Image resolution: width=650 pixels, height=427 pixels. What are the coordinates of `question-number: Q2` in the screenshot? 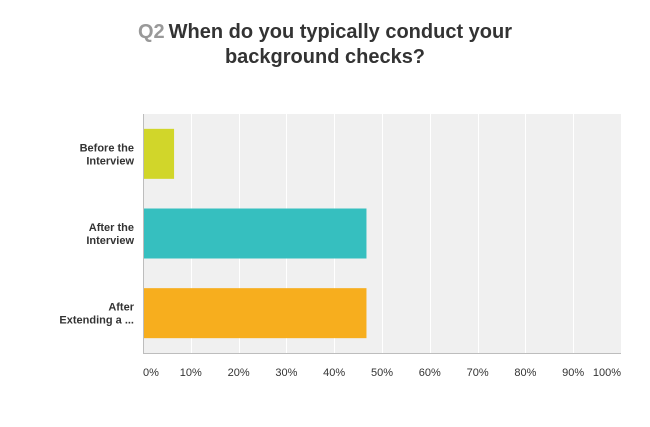 It's located at (151, 32).